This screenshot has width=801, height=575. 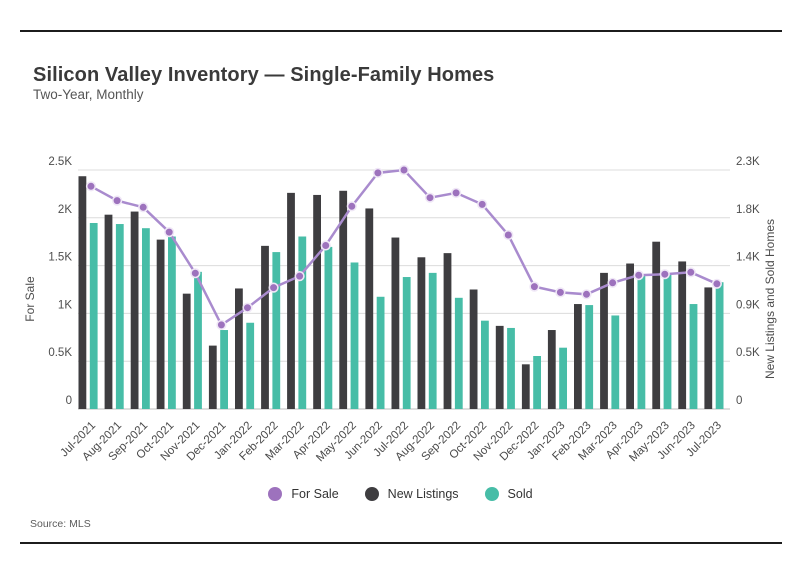 I want to click on legend-item-for-sale: For Sale, so click(x=303, y=494).